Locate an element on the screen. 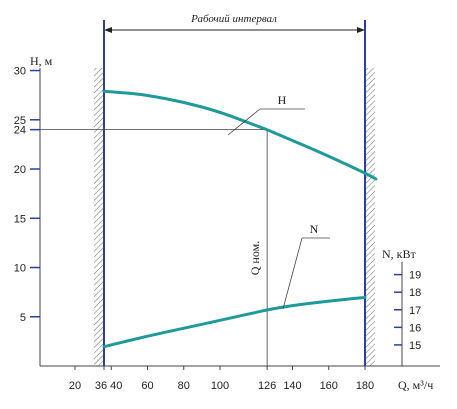 This screenshot has width=457, height=409. working-interval-header: Рабочий интервал is located at coordinates (234, 23).